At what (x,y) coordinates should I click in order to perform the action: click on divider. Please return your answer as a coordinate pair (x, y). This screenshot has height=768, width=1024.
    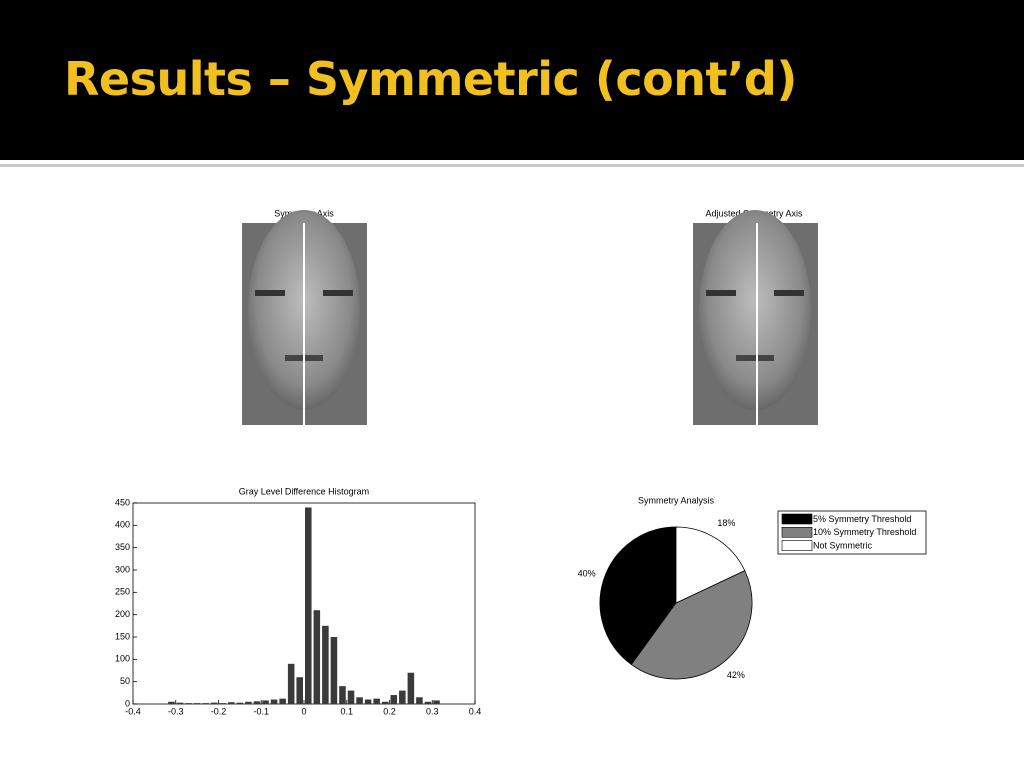
    Looking at the image, I should click on (512, 165).